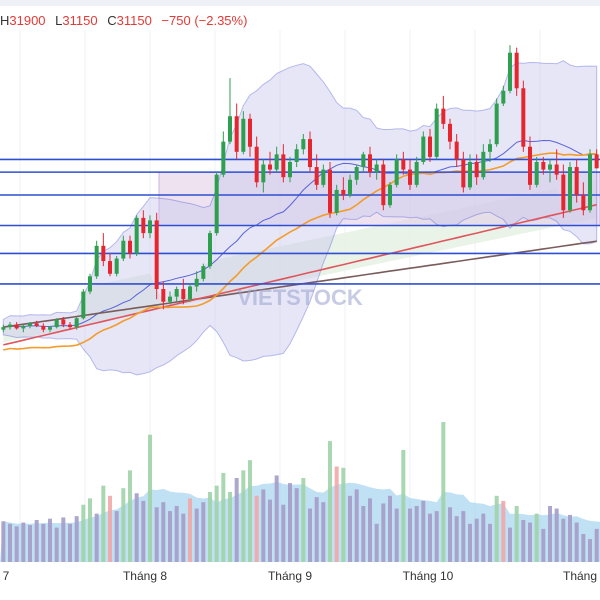  Describe the element at coordinates (300, 3) in the screenshot. I see `top-strip` at that location.